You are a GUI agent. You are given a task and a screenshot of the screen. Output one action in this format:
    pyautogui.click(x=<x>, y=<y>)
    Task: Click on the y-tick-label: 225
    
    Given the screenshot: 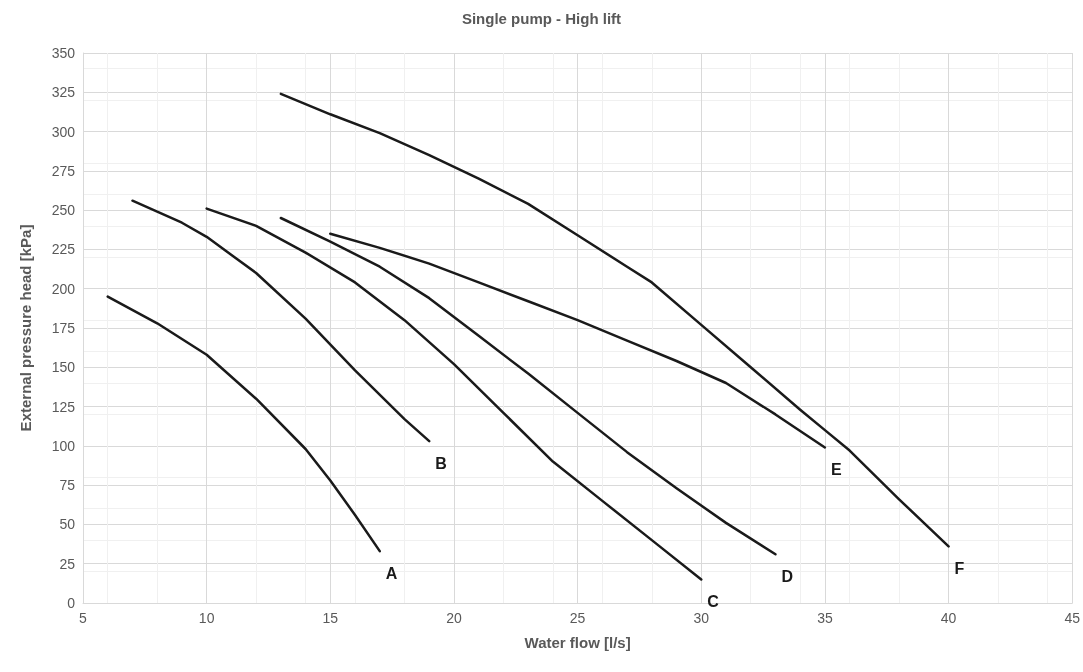 What is the action you would take?
    pyautogui.click(x=63, y=249)
    